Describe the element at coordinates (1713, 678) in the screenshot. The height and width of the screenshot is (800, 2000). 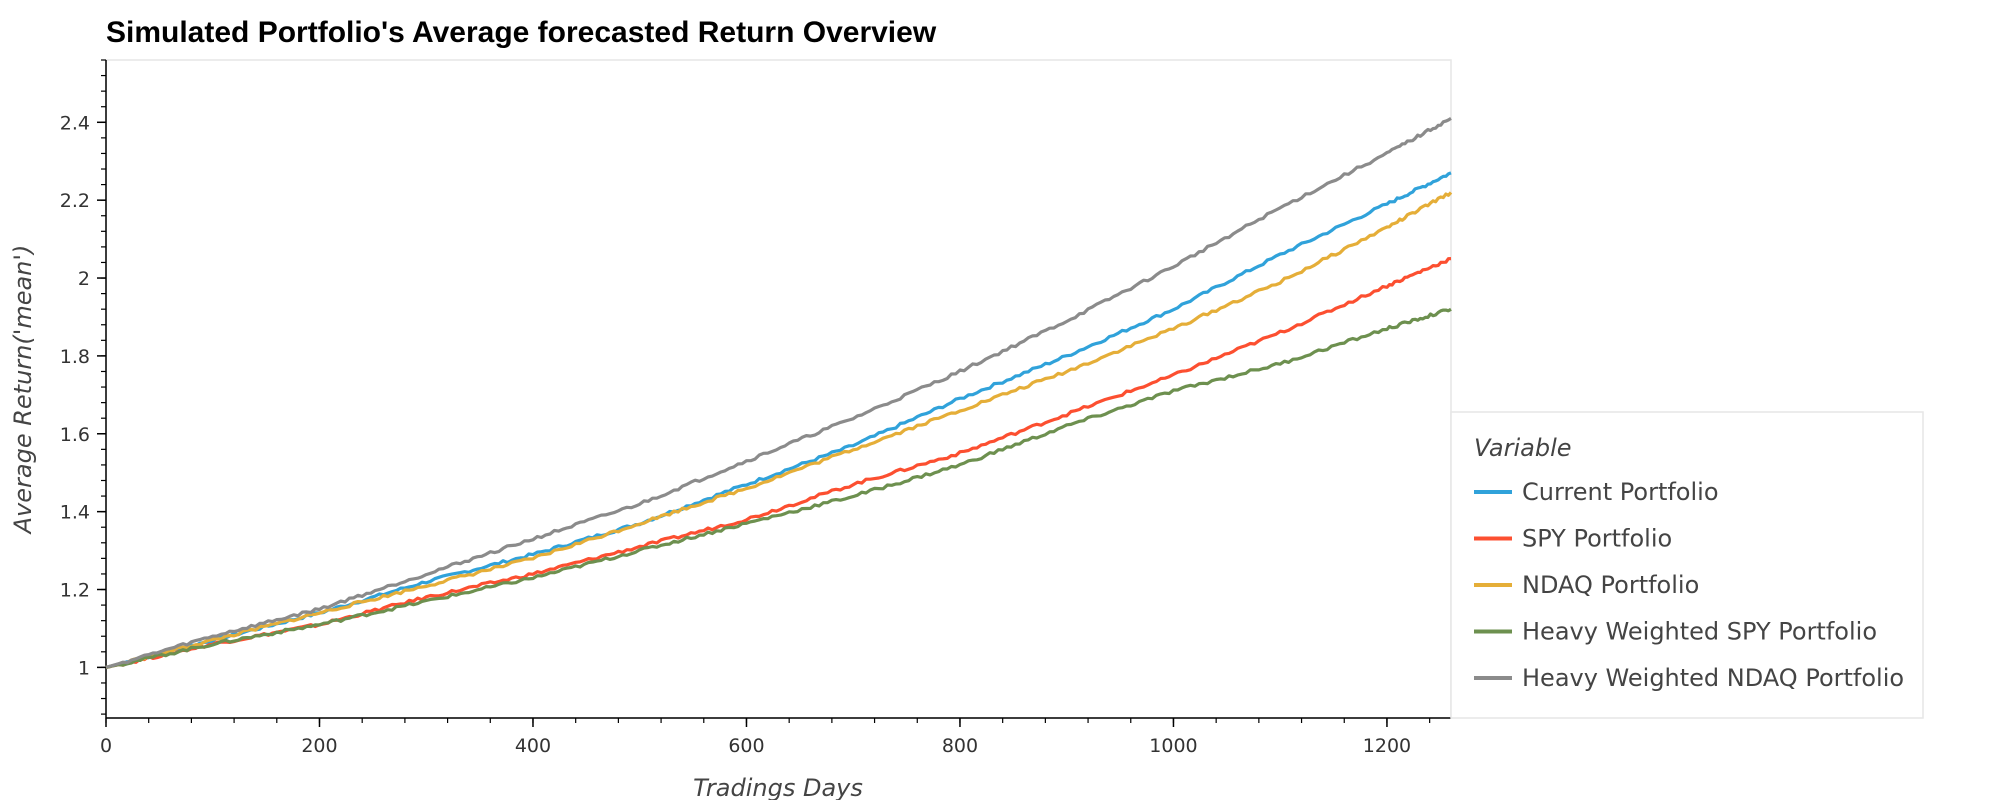
I see `legend-label: Heavy Weighted NDAQ Portfolio` at that location.